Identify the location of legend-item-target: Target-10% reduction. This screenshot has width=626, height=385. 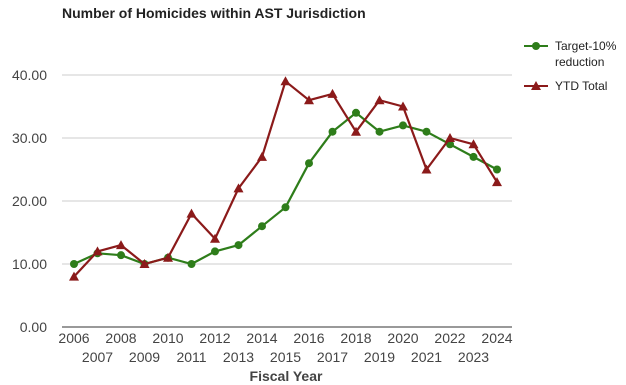
(570, 54).